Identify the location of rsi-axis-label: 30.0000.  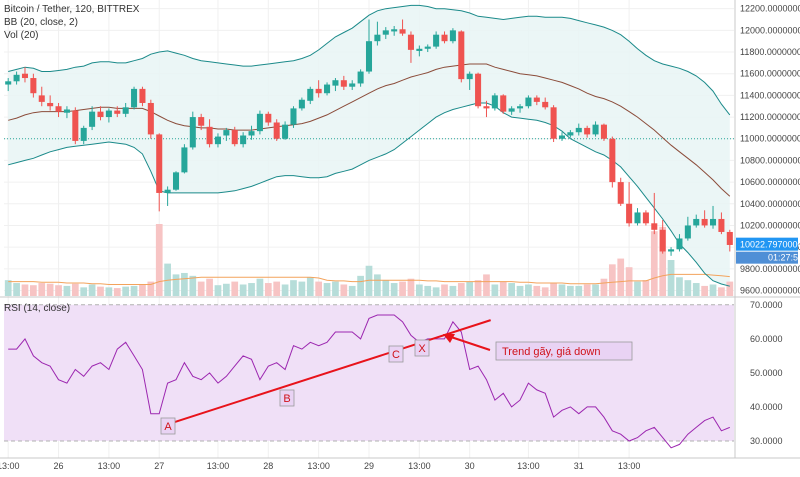
(766, 441).